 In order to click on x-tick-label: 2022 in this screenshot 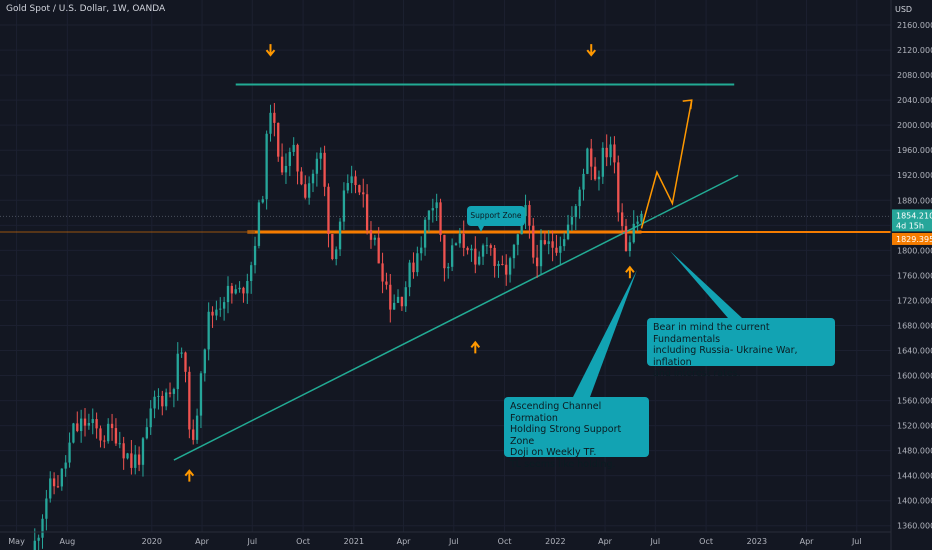, I will do `click(555, 541)`.